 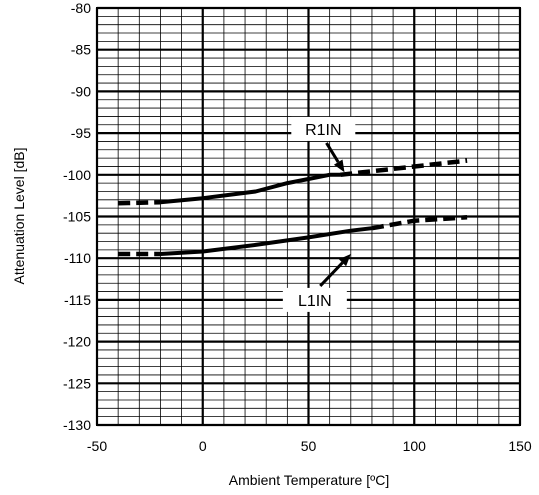 What do you see at coordinates (309, 480) in the screenshot?
I see `x-axis-title: Ambient Temperature [ºC]` at bounding box center [309, 480].